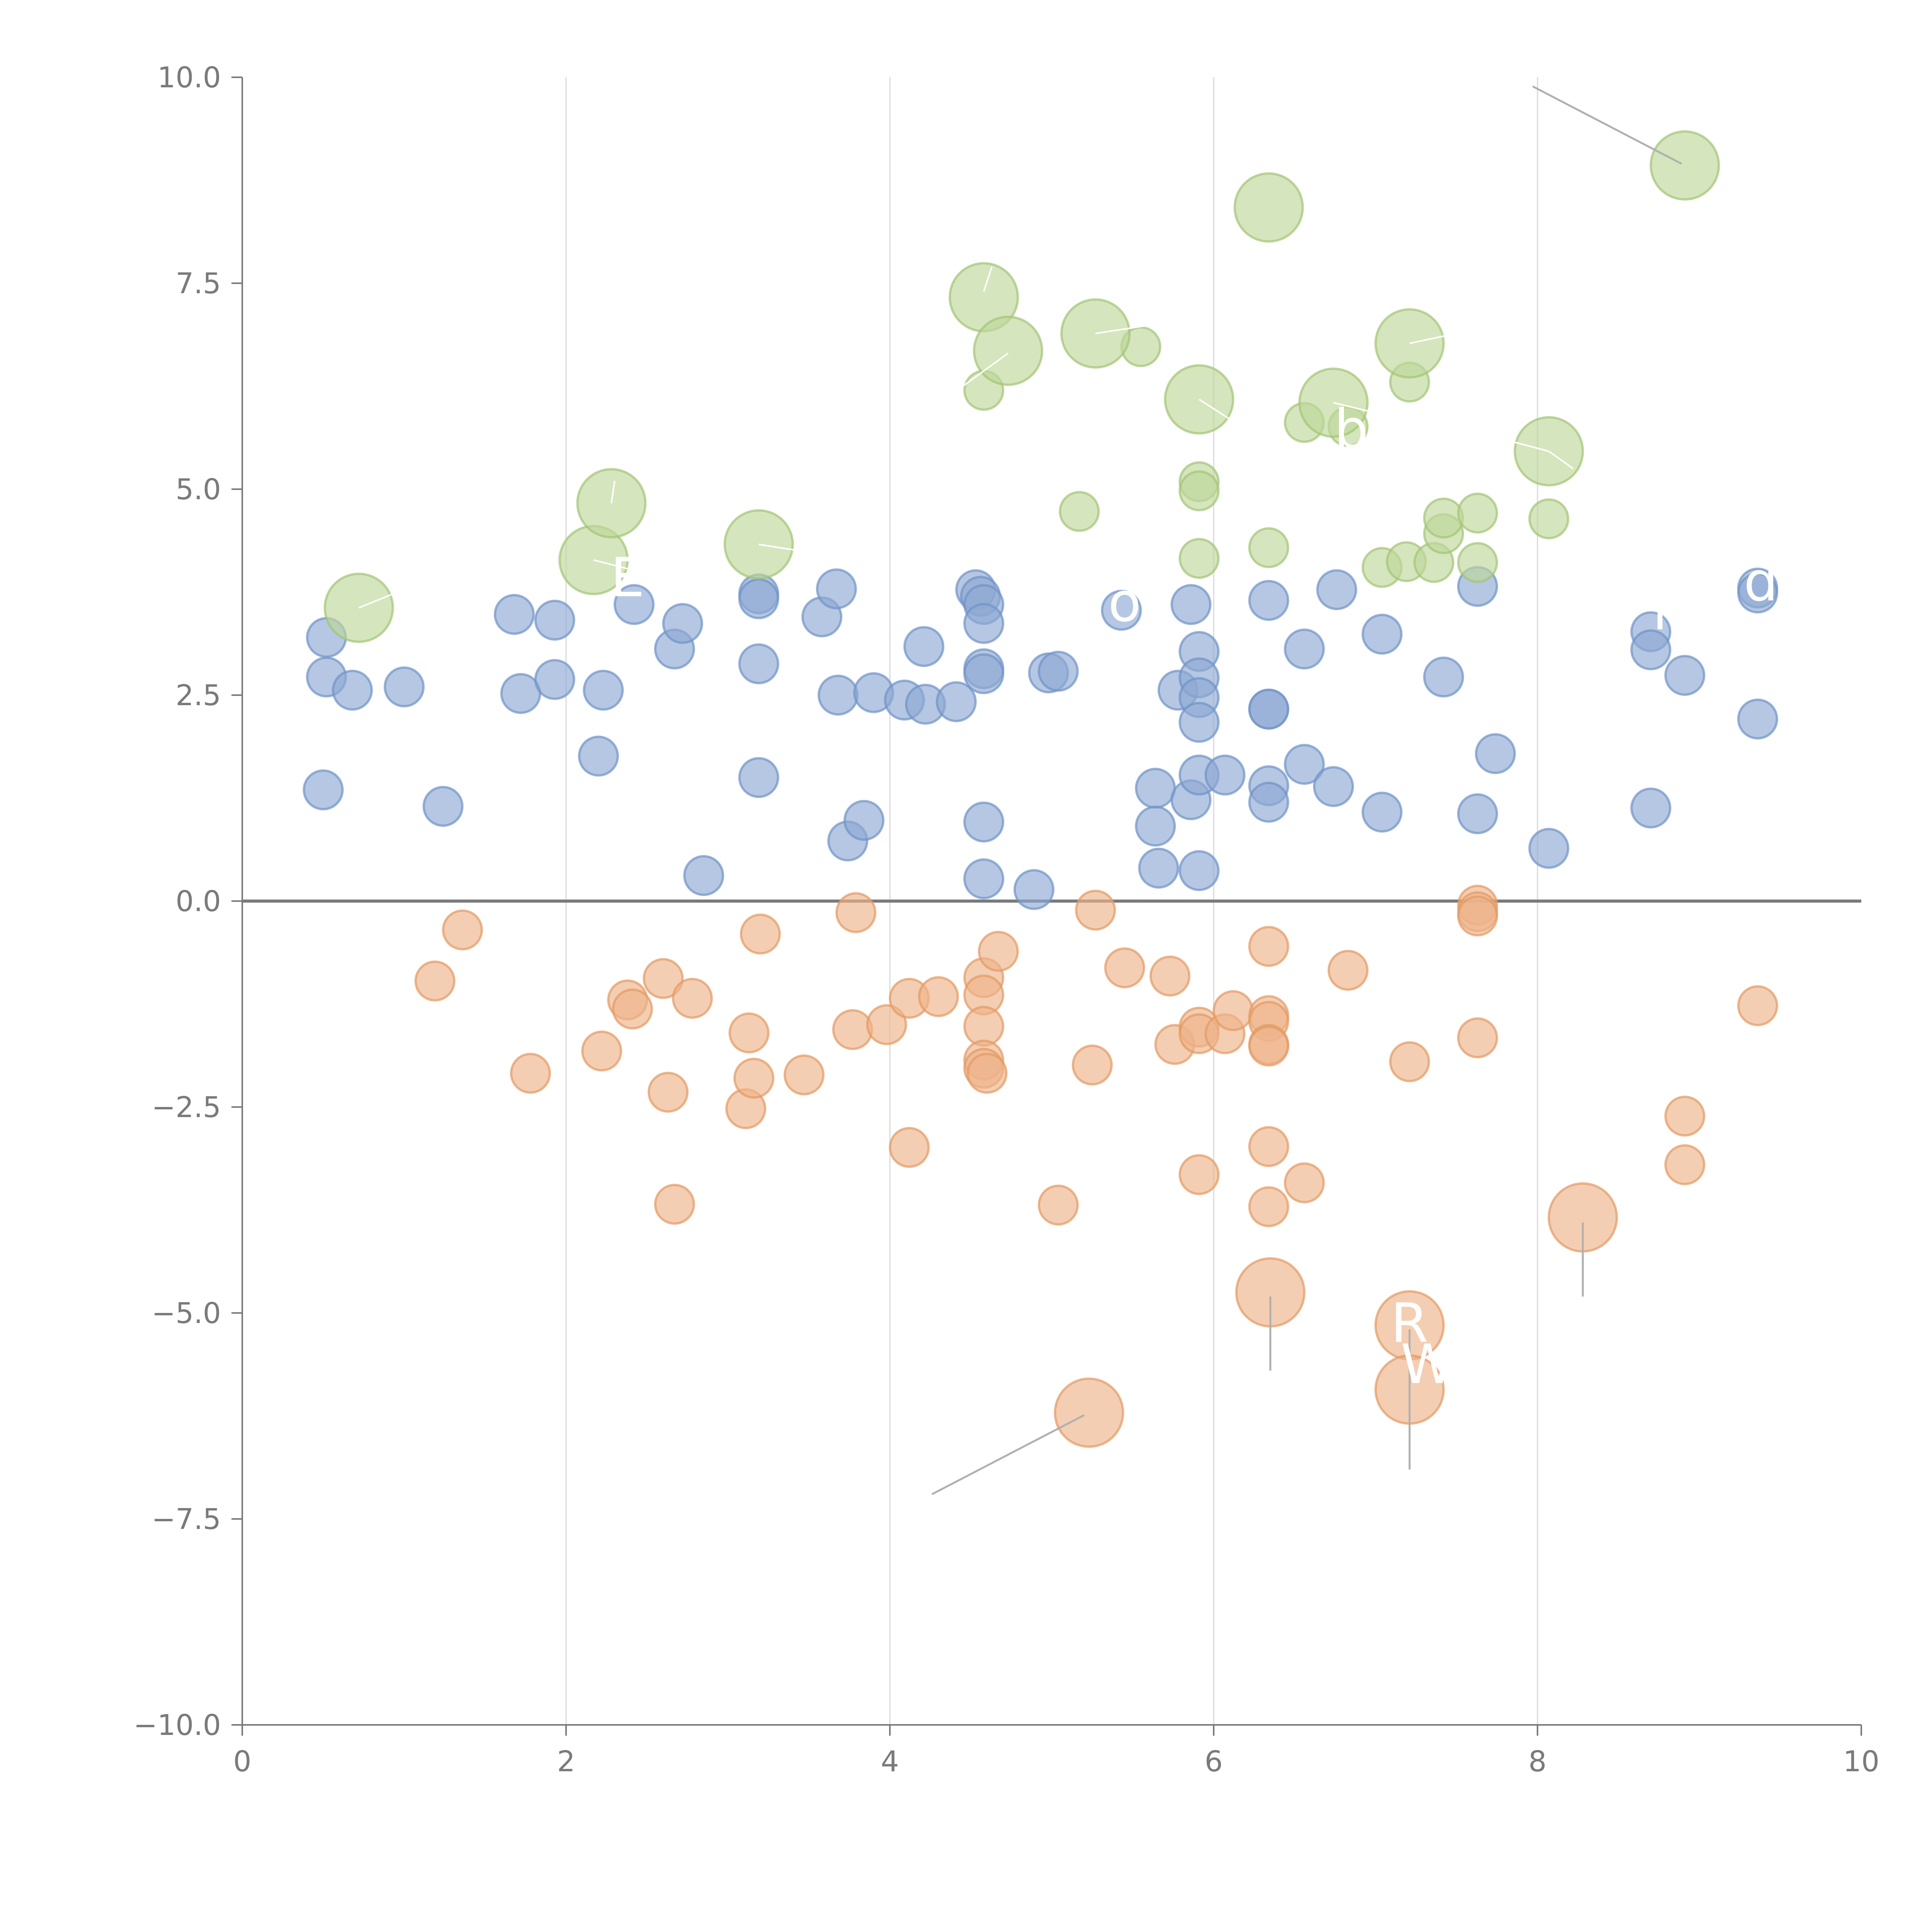 This screenshot has height=1932, width=1932. I want to click on annotation-label: R, so click(1410, 1324).